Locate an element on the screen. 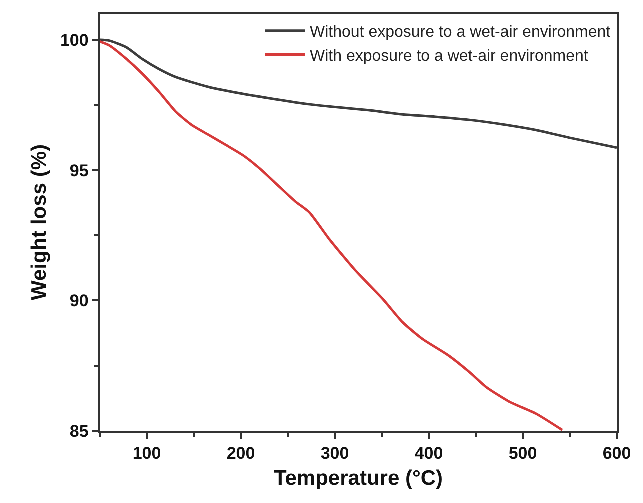  y-axis-title: Weight loss (%) is located at coordinates (40, 222).